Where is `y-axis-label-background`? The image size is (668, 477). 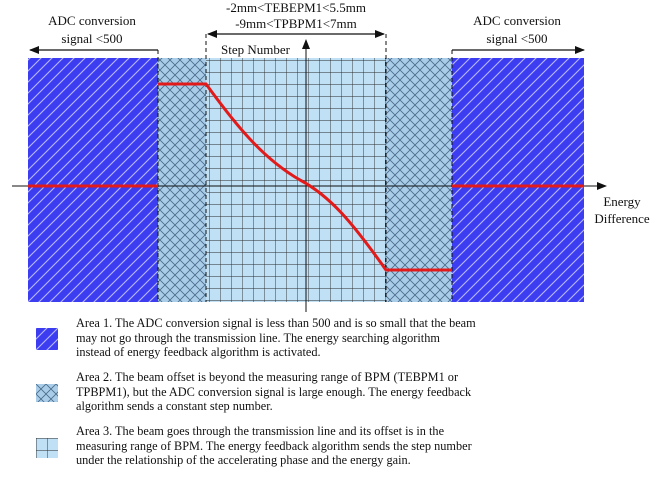
y-axis-label-background is located at coordinates (259, 49).